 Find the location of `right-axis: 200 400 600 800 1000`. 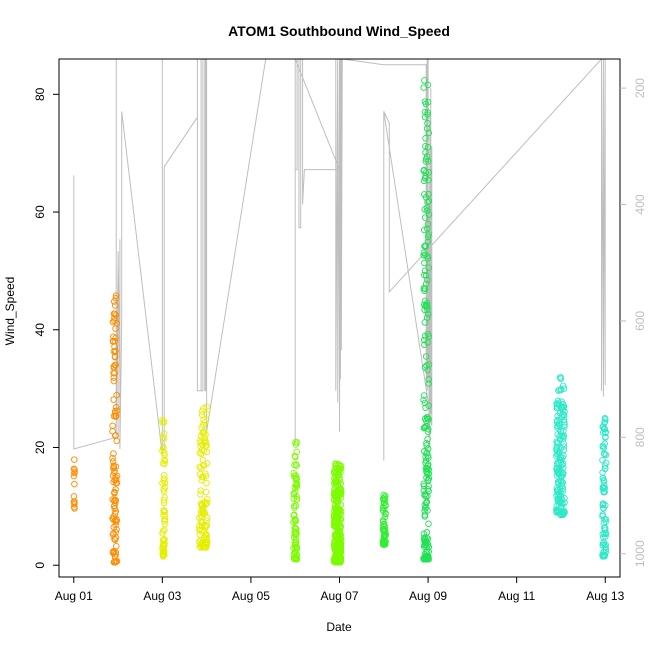

right-axis: 200 400 600 800 1000 is located at coordinates (633, 322).